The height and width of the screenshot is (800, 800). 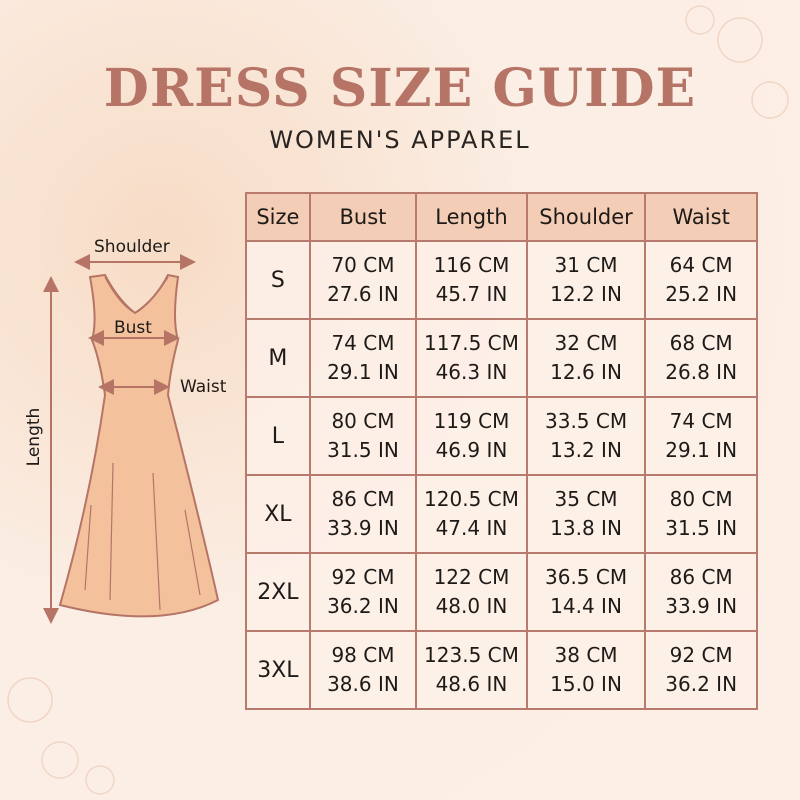 I want to click on size-cell: S, so click(x=278, y=280).